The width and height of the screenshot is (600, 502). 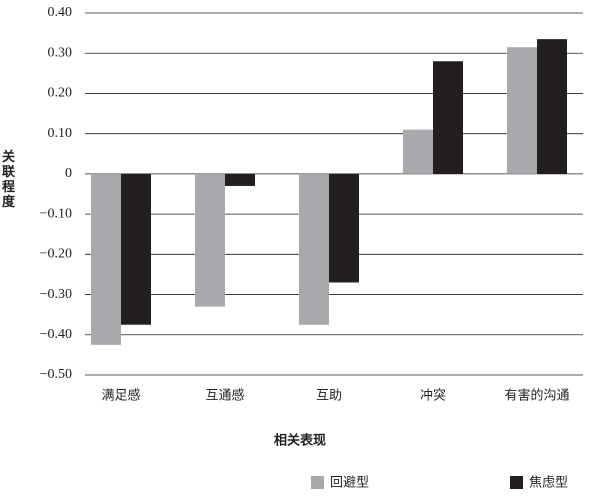 I want to click on x-axis-title: 相关表现, so click(x=300, y=441).